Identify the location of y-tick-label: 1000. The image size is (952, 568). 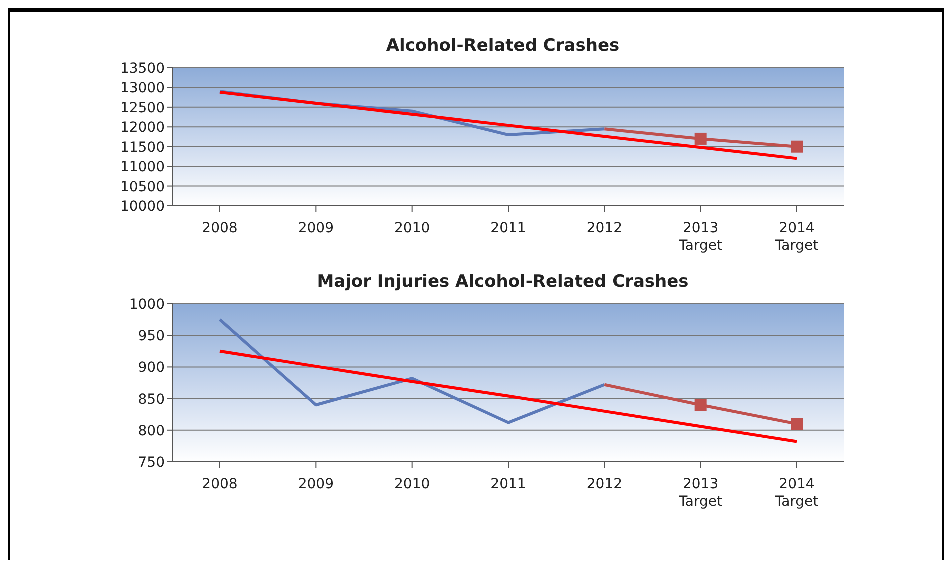
(147, 304).